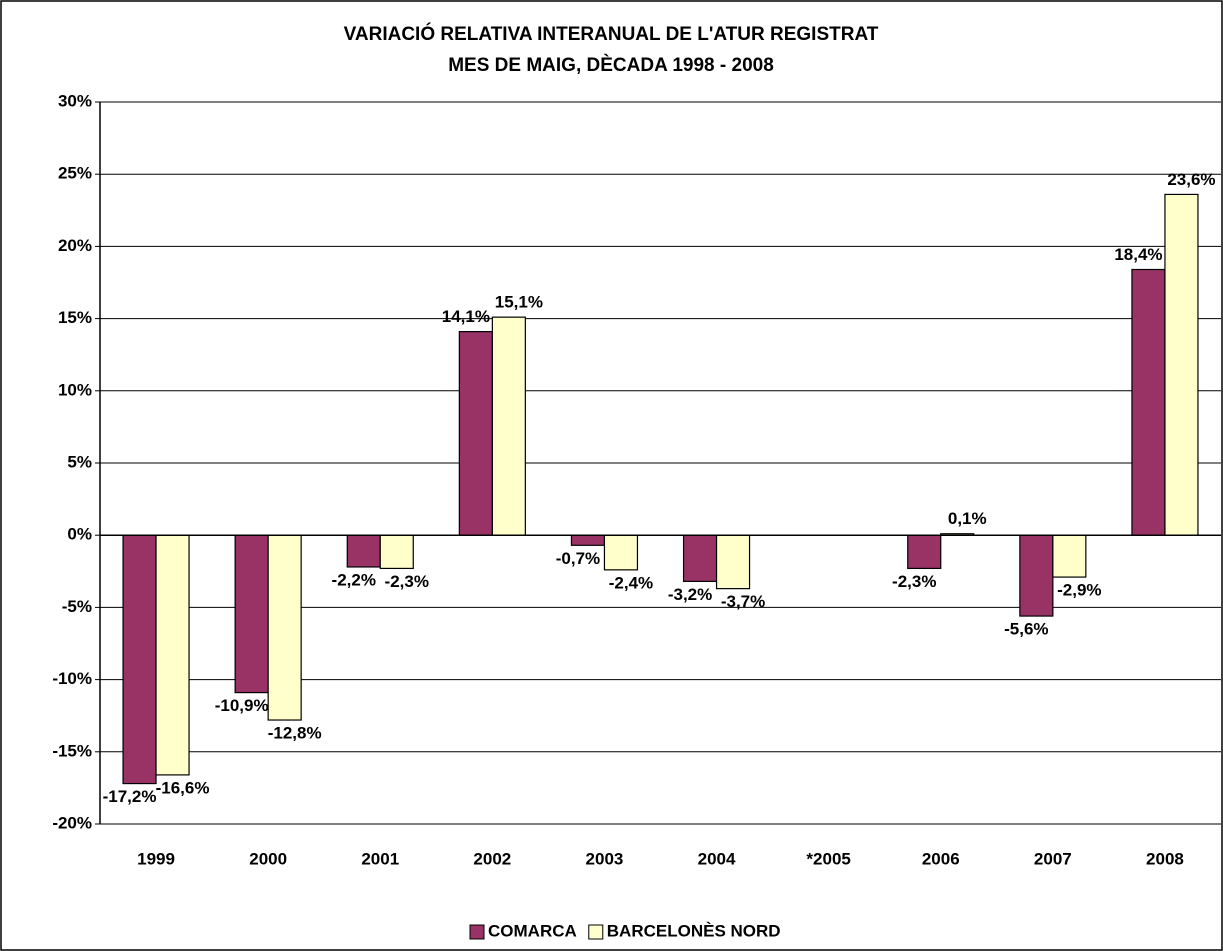 This screenshot has height=951, width=1223. Describe the element at coordinates (631, 582) in the screenshot. I see `data-label: -2,4%` at that location.